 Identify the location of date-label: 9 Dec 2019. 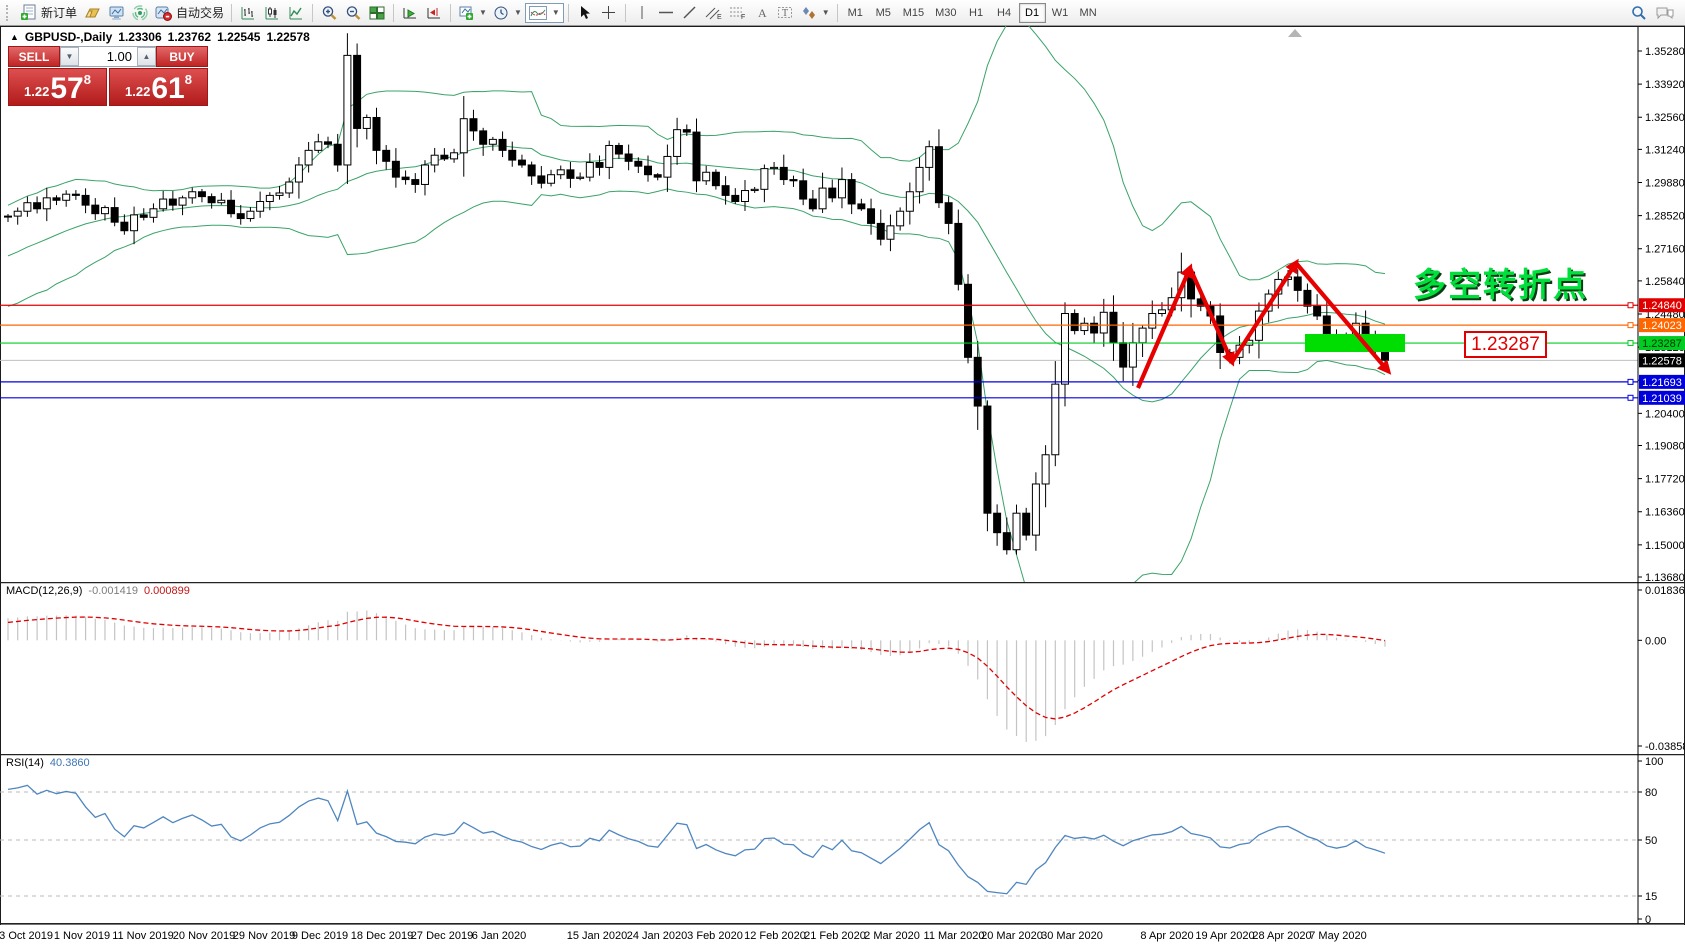
(320, 936).